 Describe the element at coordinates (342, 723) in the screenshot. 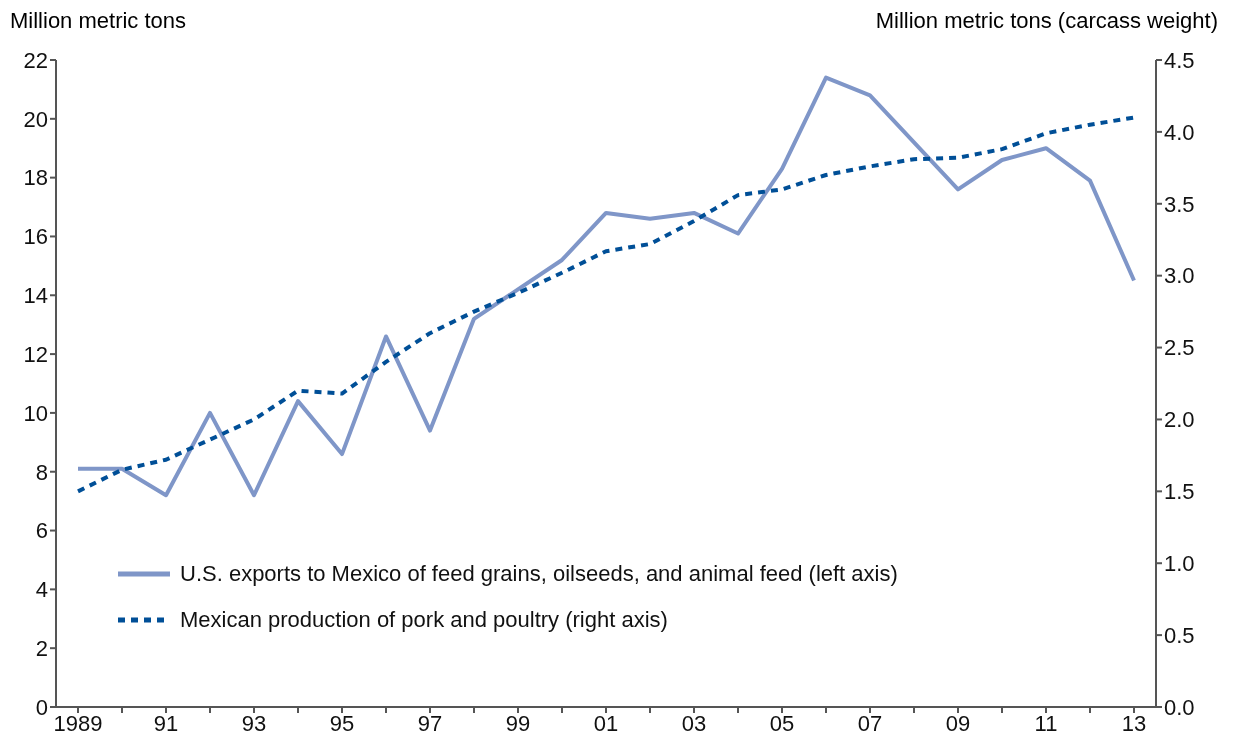

I see `x-tick-label: 95` at that location.